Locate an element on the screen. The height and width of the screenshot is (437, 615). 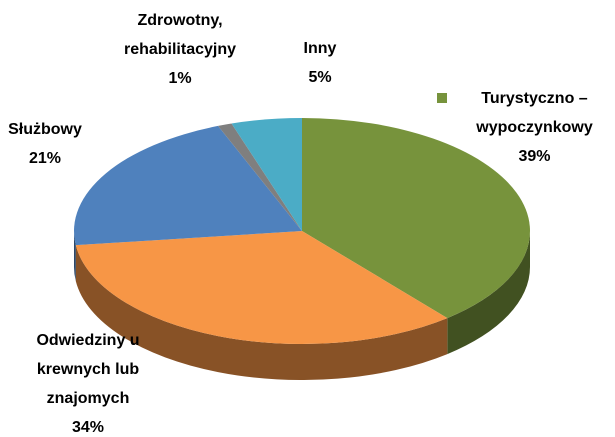
data-label: Służbowy 21% is located at coordinates (45, 144).